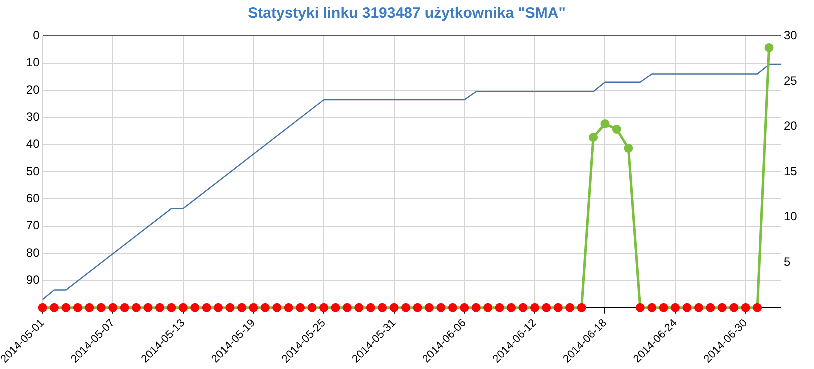 This screenshot has height=369, width=814. What do you see at coordinates (33, 225) in the screenshot?
I see `y-tick-label: 70` at bounding box center [33, 225].